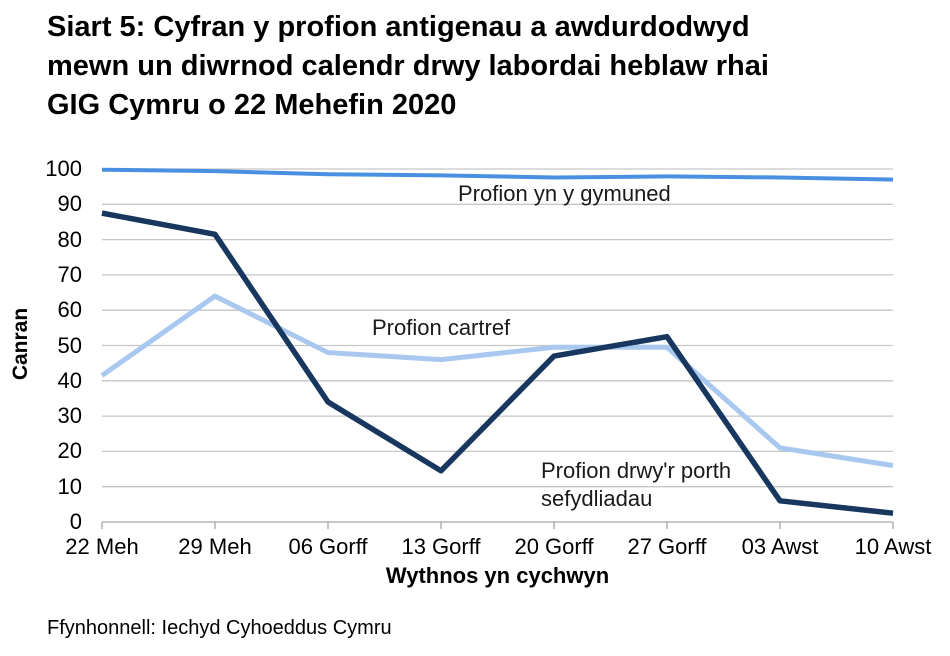 The height and width of the screenshot is (656, 950). I want to click on y-tick-label: 10, so click(69, 486).